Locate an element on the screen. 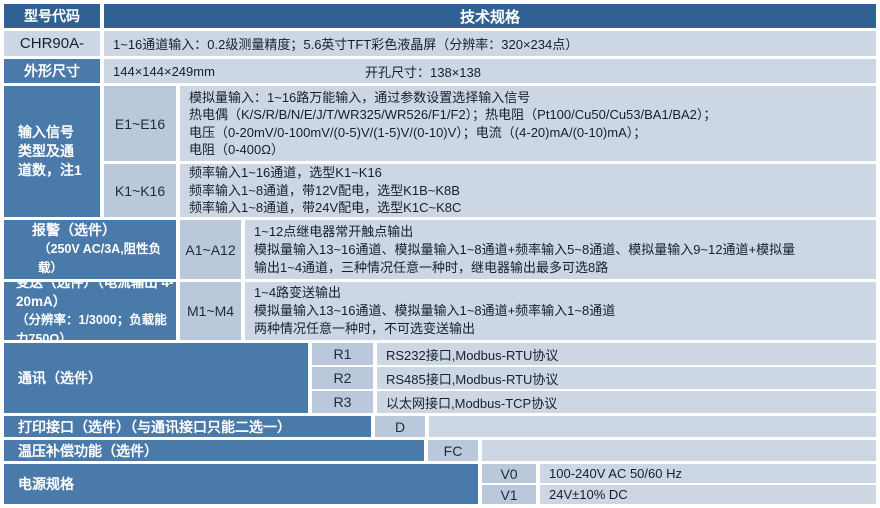  comm-row-r1: R1 RS232接口,Modbus-RTU协议 is located at coordinates (594, 354).